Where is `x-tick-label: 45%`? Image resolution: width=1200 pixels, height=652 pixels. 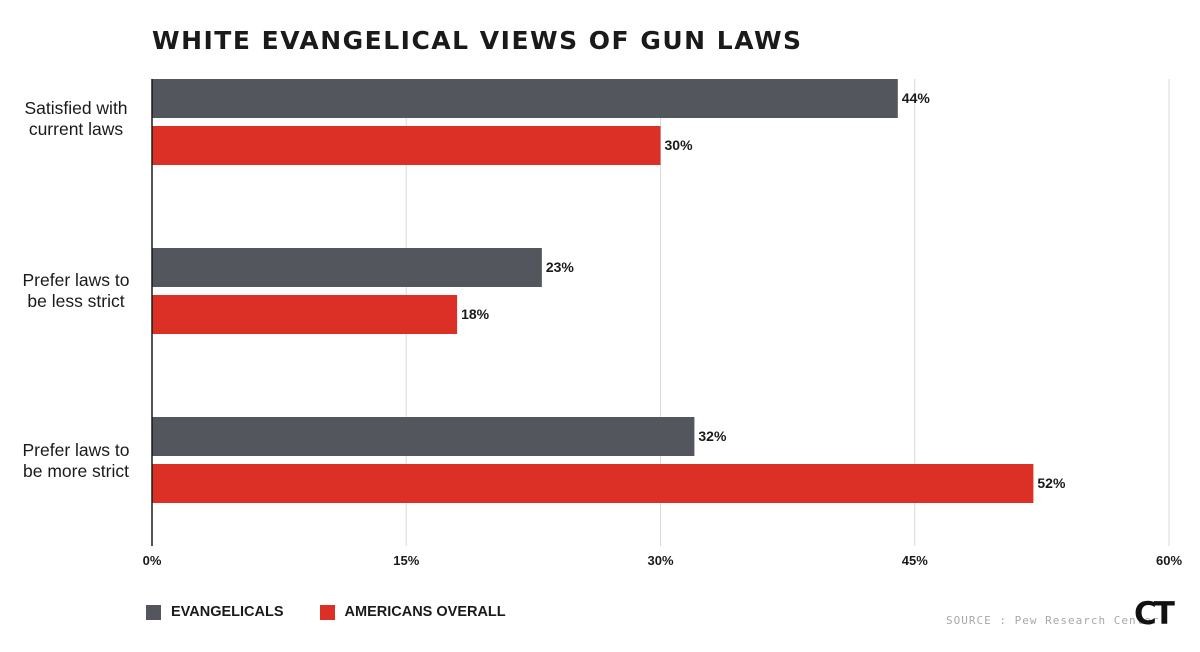
x-tick-label: 45% is located at coordinates (915, 560).